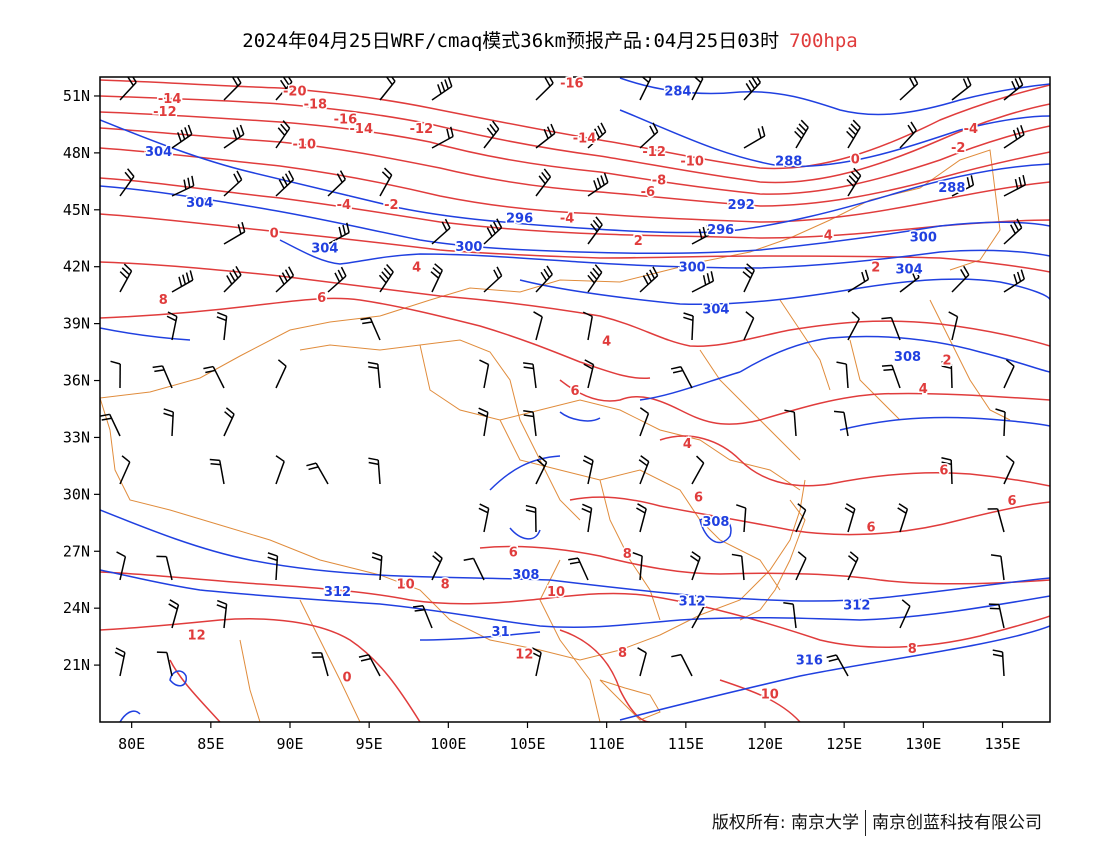  What do you see at coordinates (823, 41) in the screenshot?
I see `title-level: 700hpa` at bounding box center [823, 41].